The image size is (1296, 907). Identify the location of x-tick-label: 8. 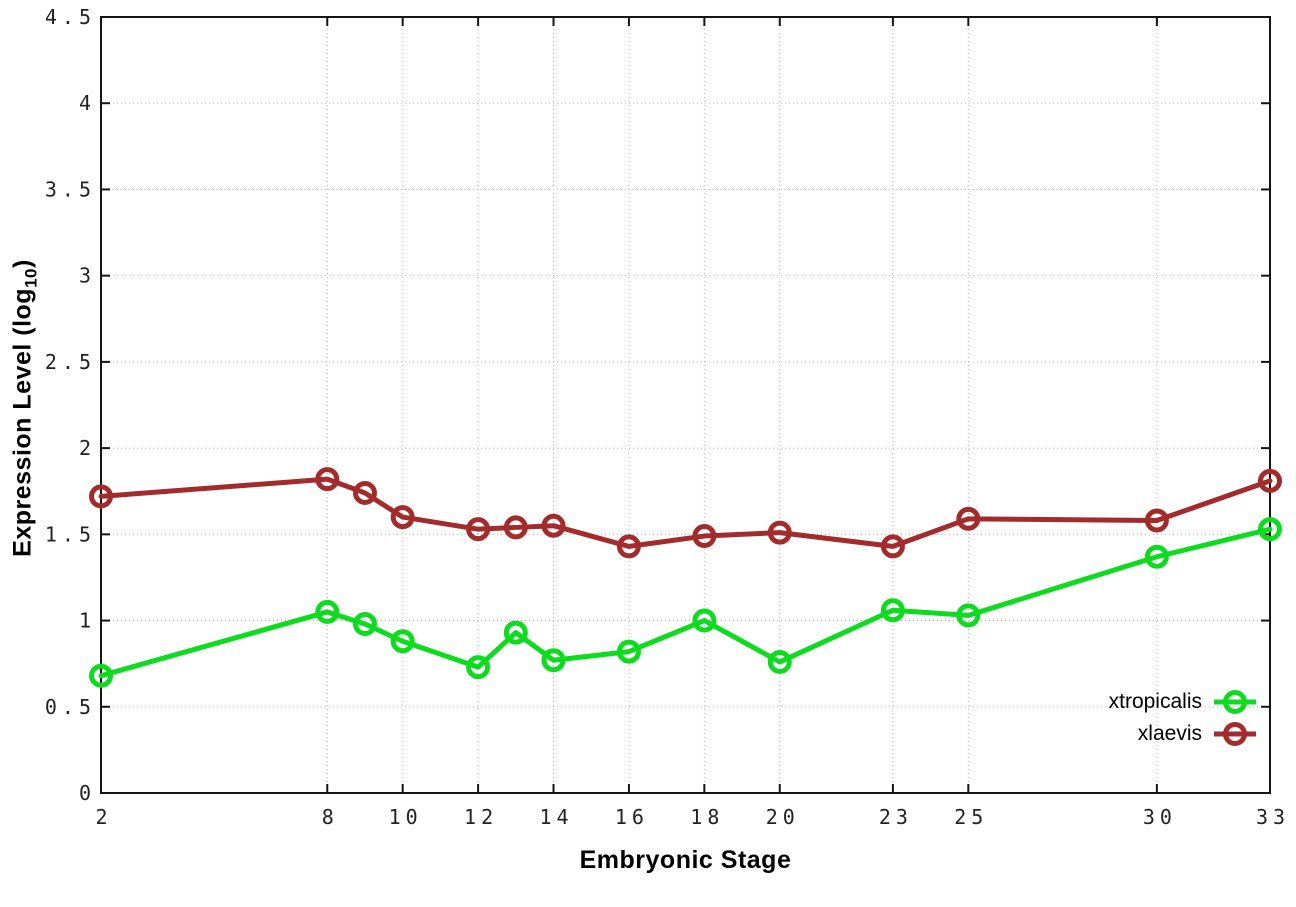
(330, 817).